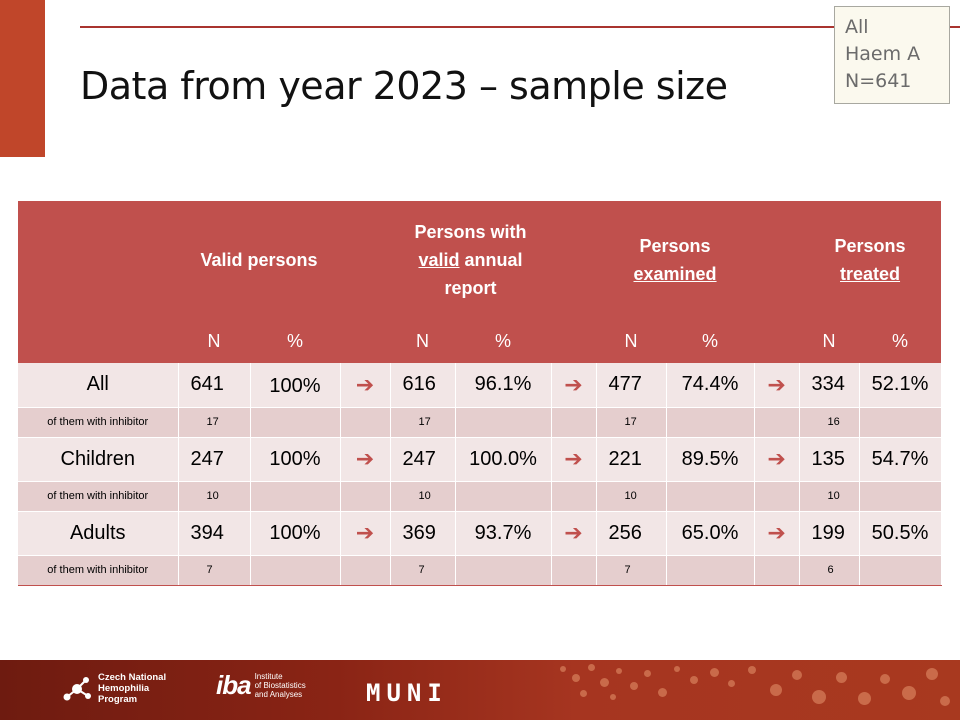 This screenshot has width=960, height=720. Describe the element at coordinates (829, 459) in the screenshot. I see `cell-treated-n: 135` at that location.